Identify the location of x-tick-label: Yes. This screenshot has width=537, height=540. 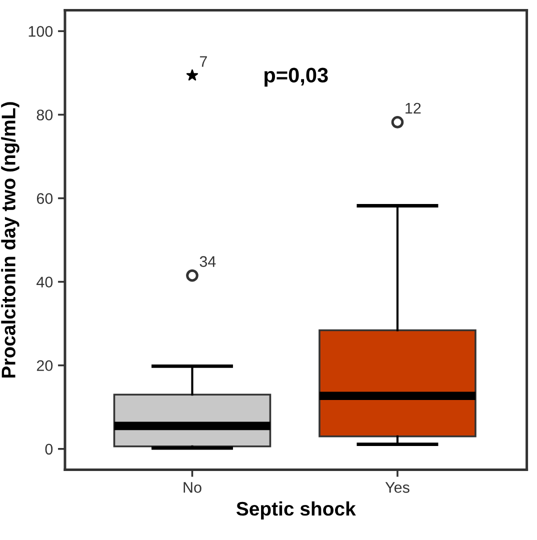
(397, 487).